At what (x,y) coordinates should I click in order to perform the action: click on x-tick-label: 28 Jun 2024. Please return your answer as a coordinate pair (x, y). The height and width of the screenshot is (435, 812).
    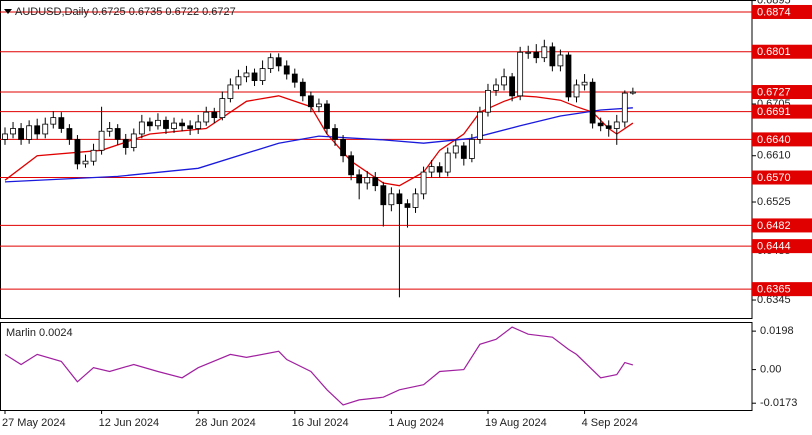
    Looking at the image, I should click on (225, 423).